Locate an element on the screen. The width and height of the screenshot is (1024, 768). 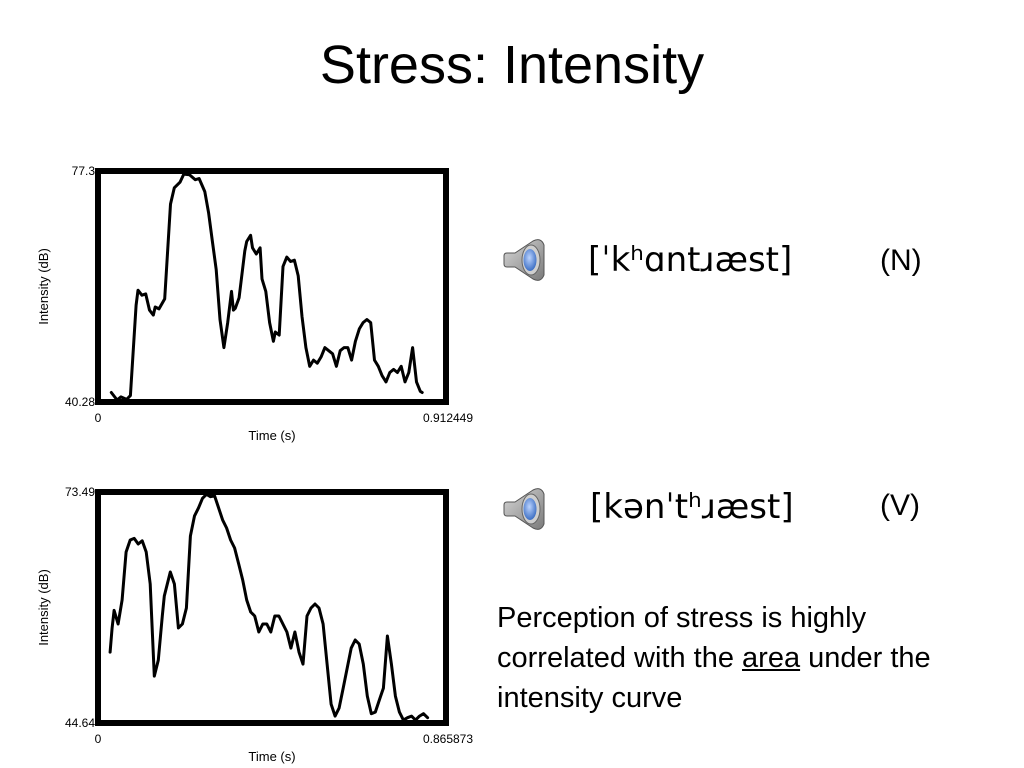
verb-chart-x-min-label: 0 is located at coordinates (98, 739).